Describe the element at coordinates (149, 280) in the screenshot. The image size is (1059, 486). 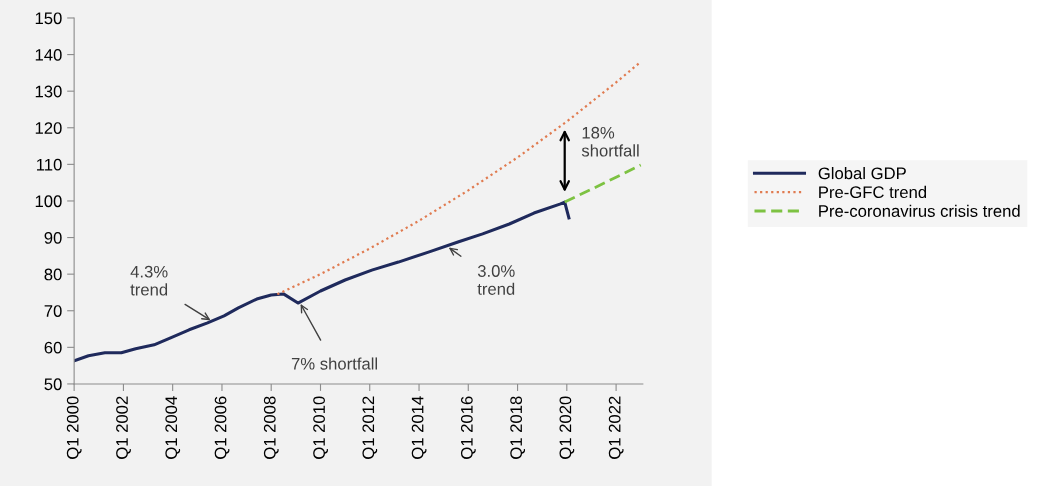
I see `annotation: 4.3% trend` at that location.